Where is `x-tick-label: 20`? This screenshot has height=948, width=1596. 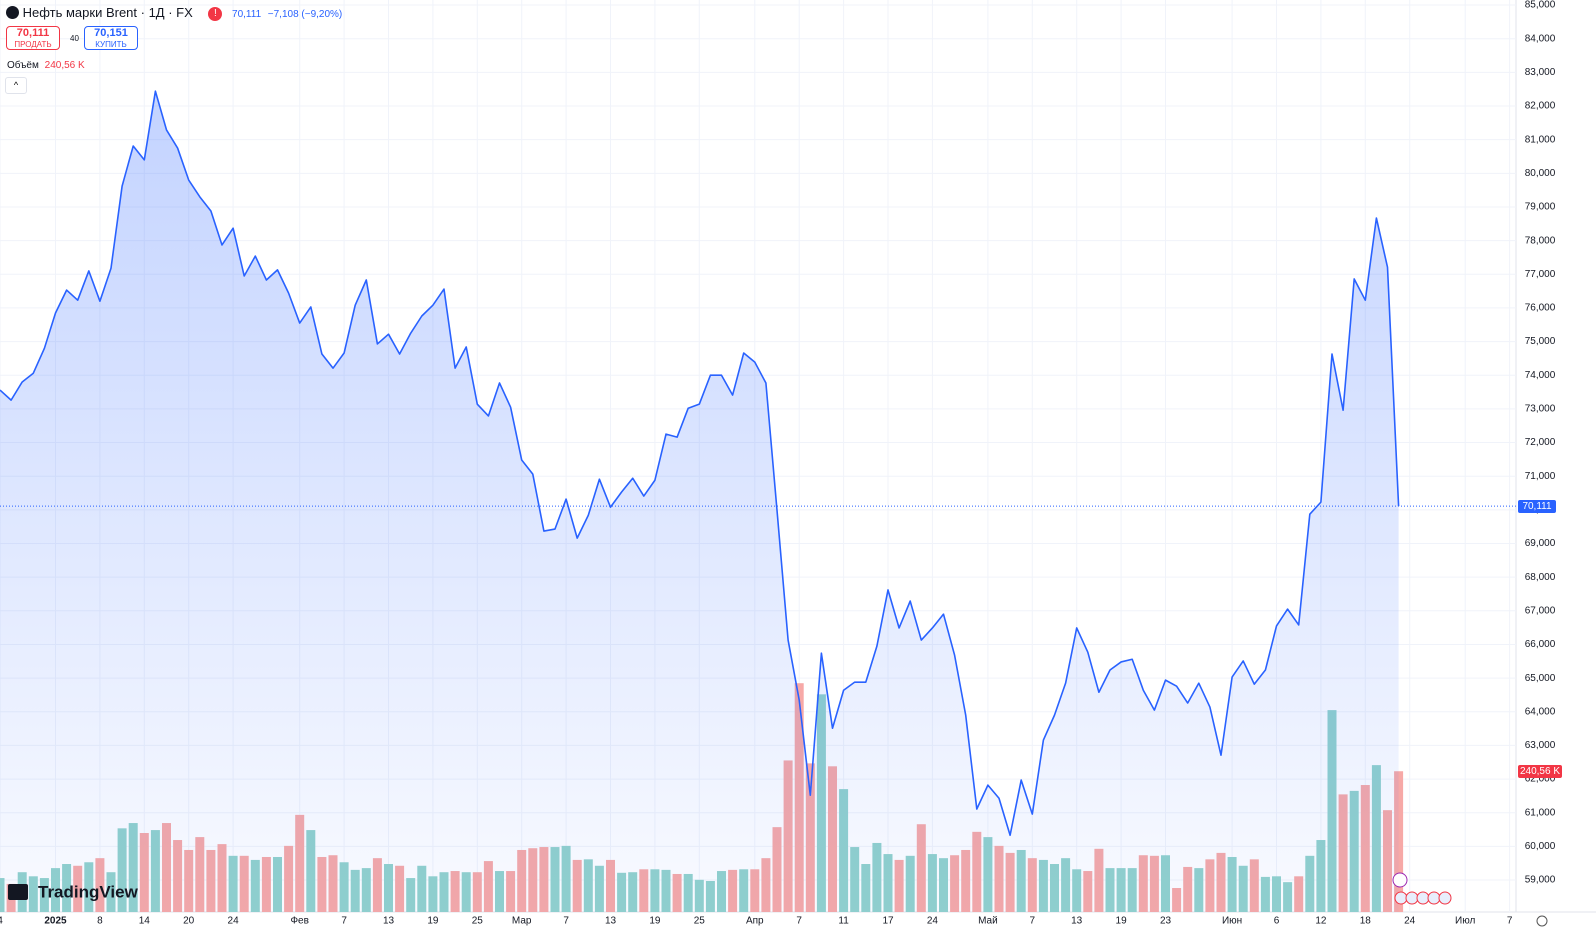
x-tick-label: 20 is located at coordinates (189, 921).